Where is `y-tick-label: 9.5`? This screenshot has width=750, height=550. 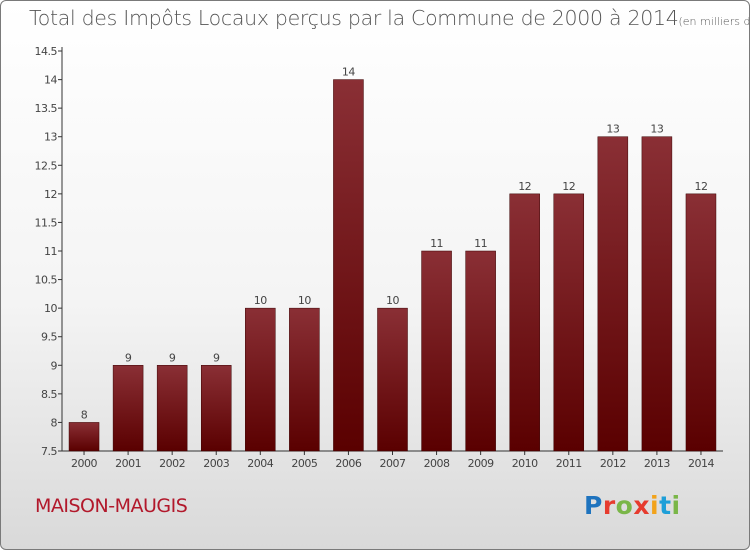
y-tick-label: 9.5 is located at coordinates (49, 337).